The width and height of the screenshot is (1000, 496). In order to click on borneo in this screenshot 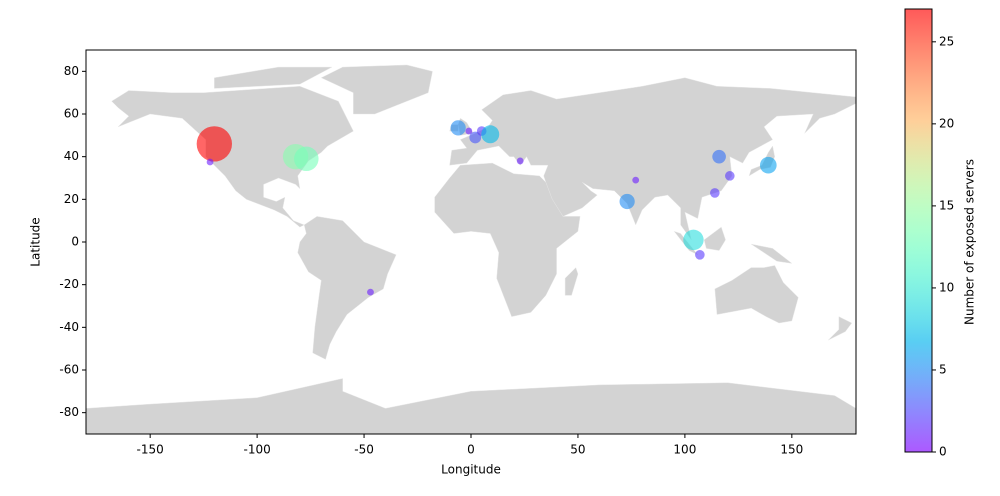, I will do `click(714, 238)`.